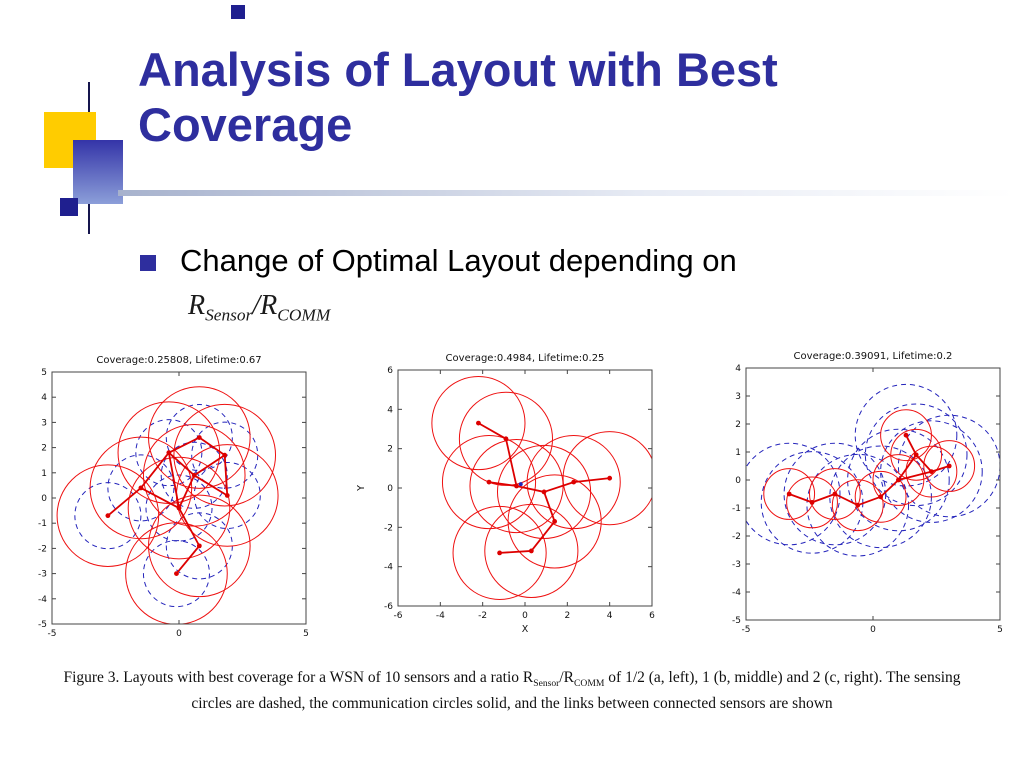  What do you see at coordinates (458, 97) in the screenshot?
I see `slide-title: Analysis of Layout with Best Coverage` at bounding box center [458, 97].